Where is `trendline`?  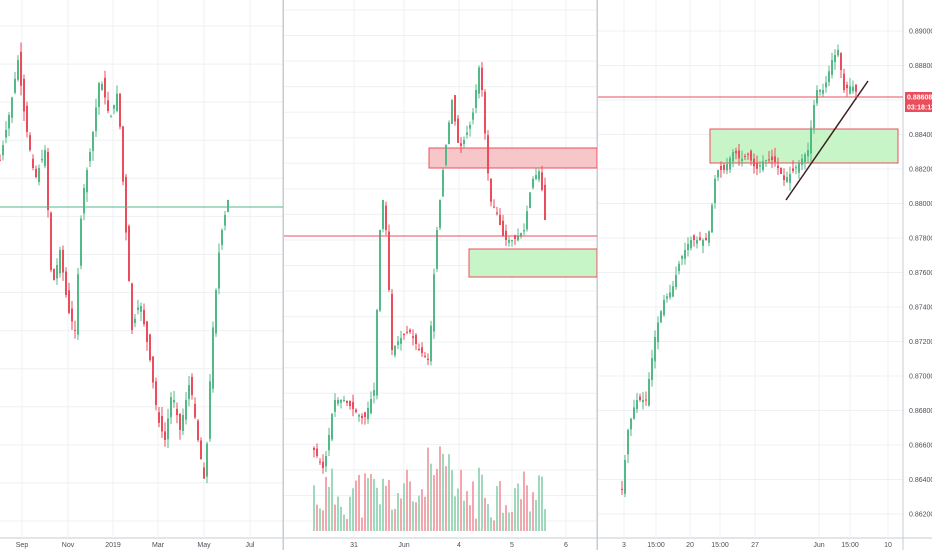 trendline is located at coordinates (827, 140).